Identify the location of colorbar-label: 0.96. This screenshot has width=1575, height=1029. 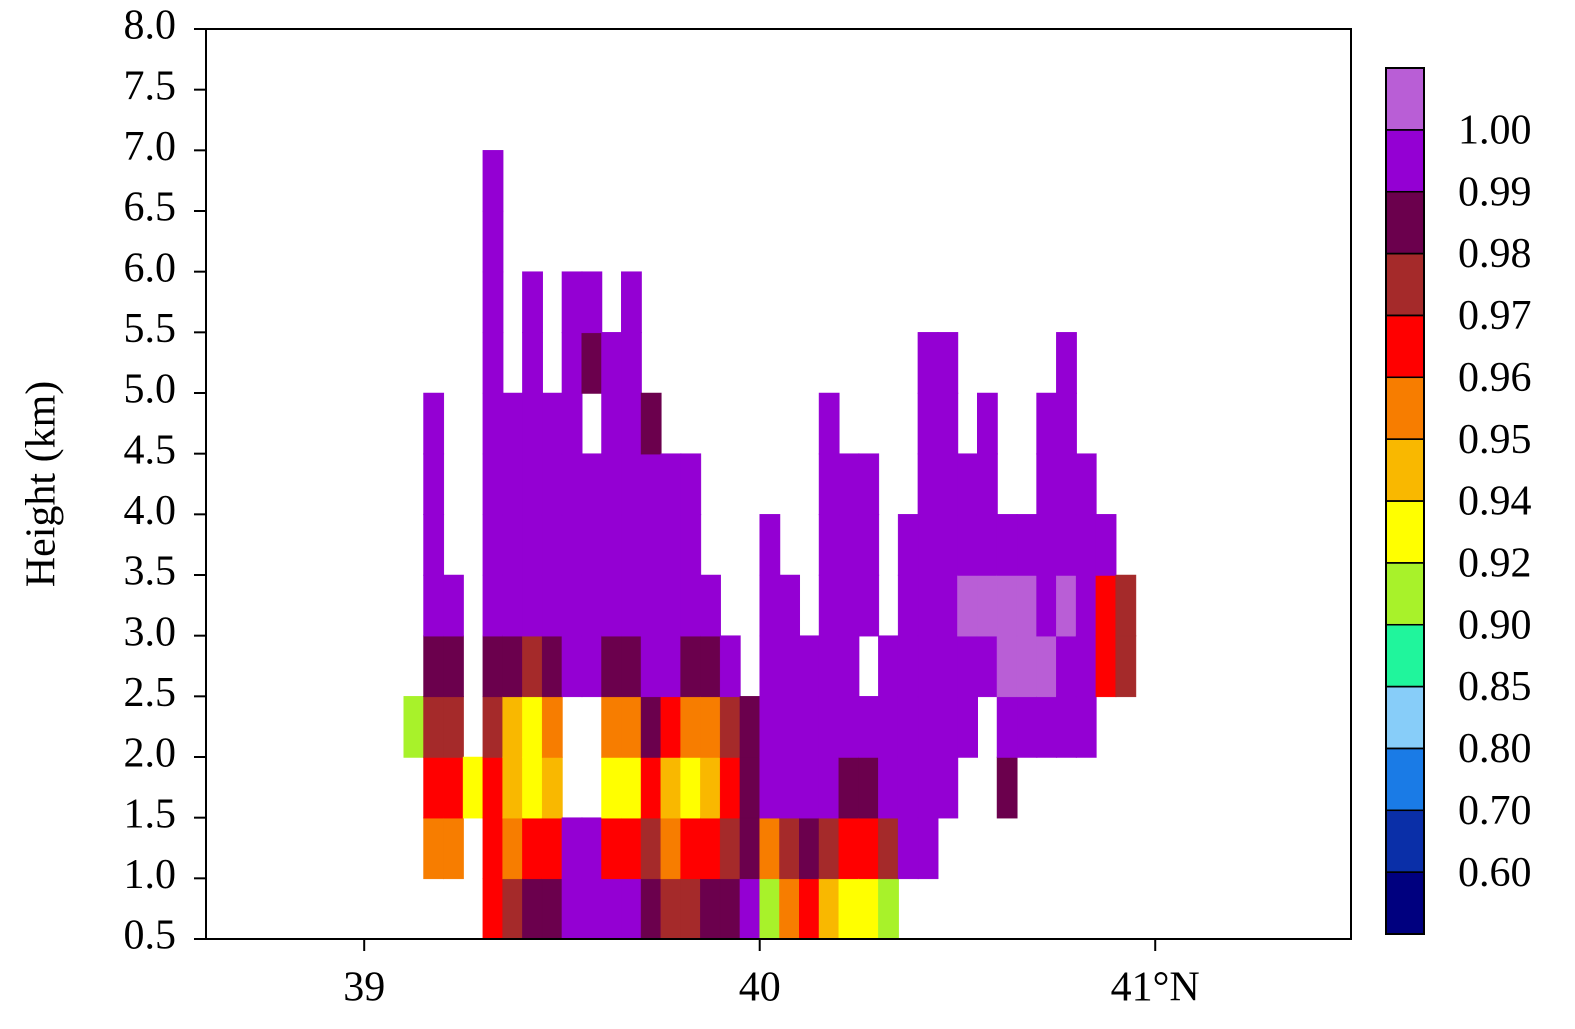
(1495, 378).